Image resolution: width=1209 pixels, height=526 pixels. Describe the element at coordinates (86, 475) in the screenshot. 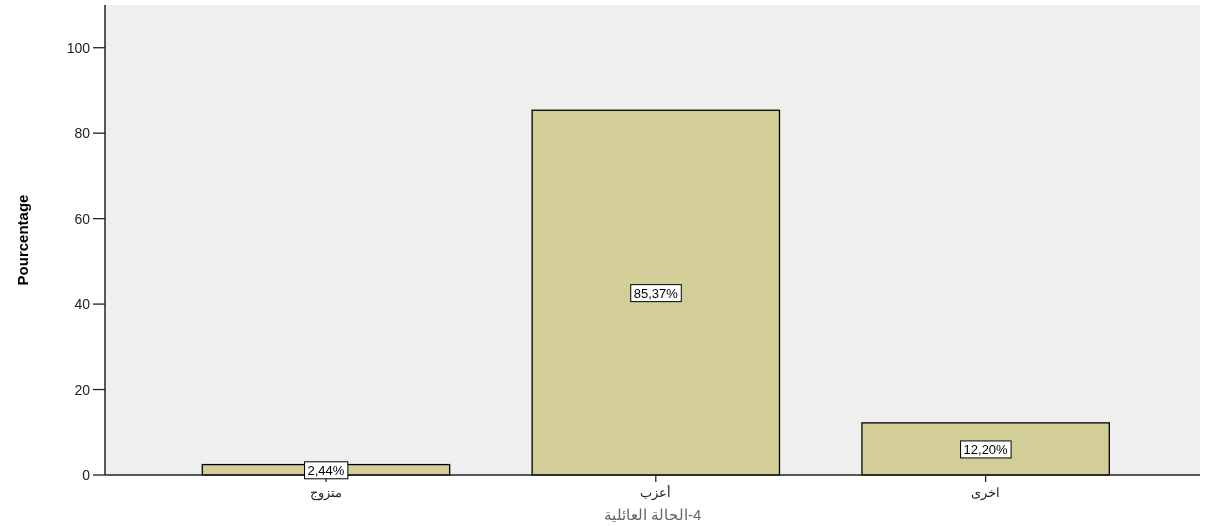

I see `y-tick-label: 0` at that location.